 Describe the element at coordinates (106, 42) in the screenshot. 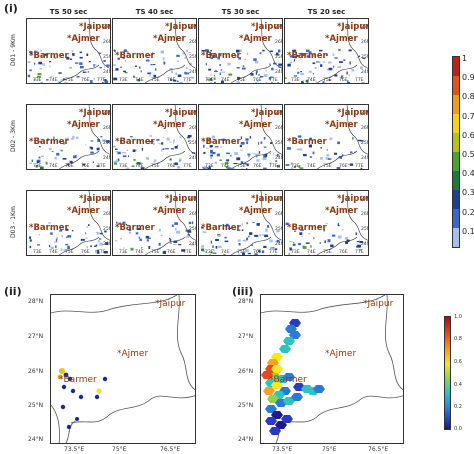

I see `lat-label: 26N` at that location.